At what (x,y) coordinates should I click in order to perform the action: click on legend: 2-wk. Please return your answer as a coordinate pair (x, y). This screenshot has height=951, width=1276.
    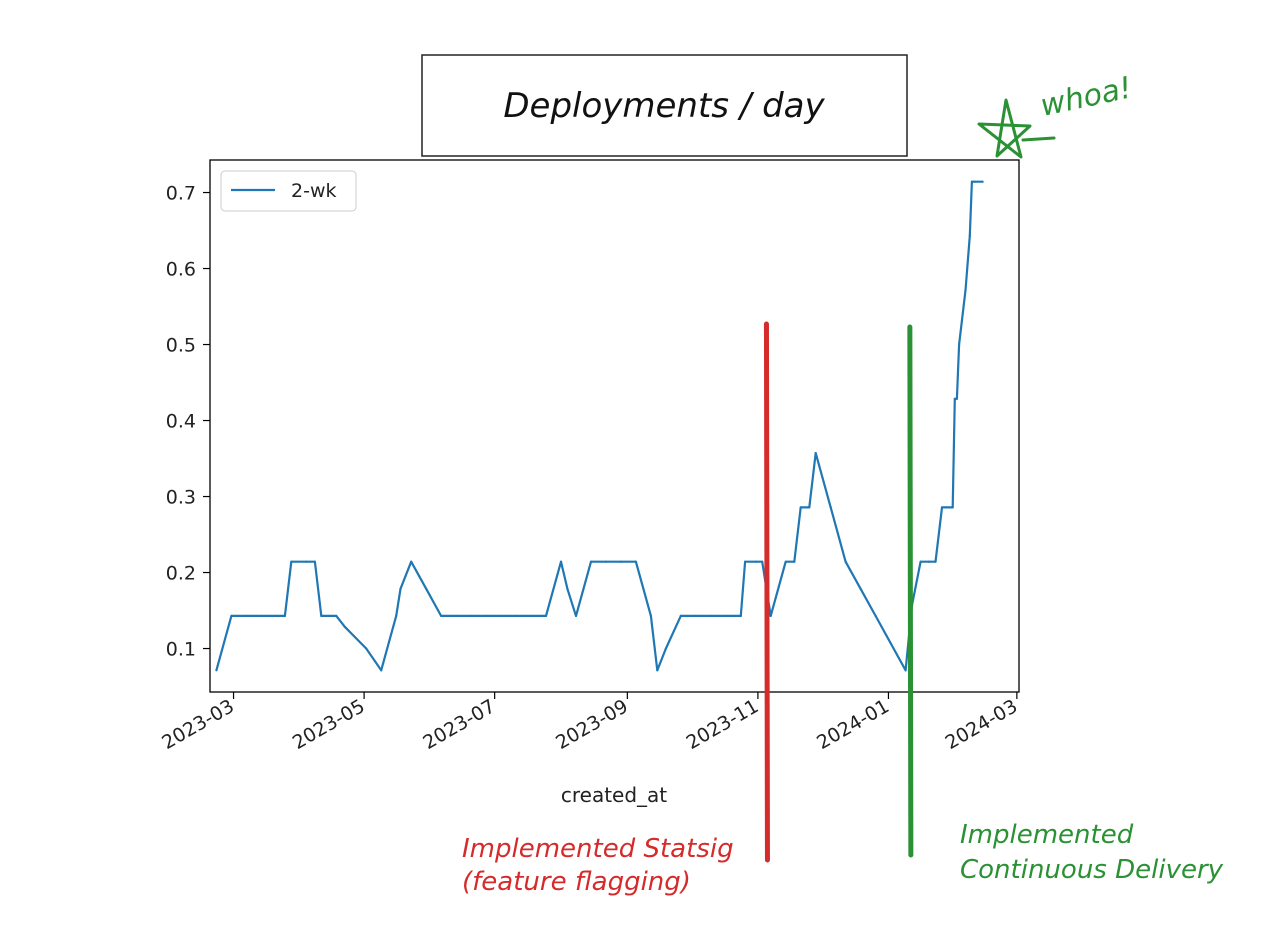
    Looking at the image, I should click on (288, 191).